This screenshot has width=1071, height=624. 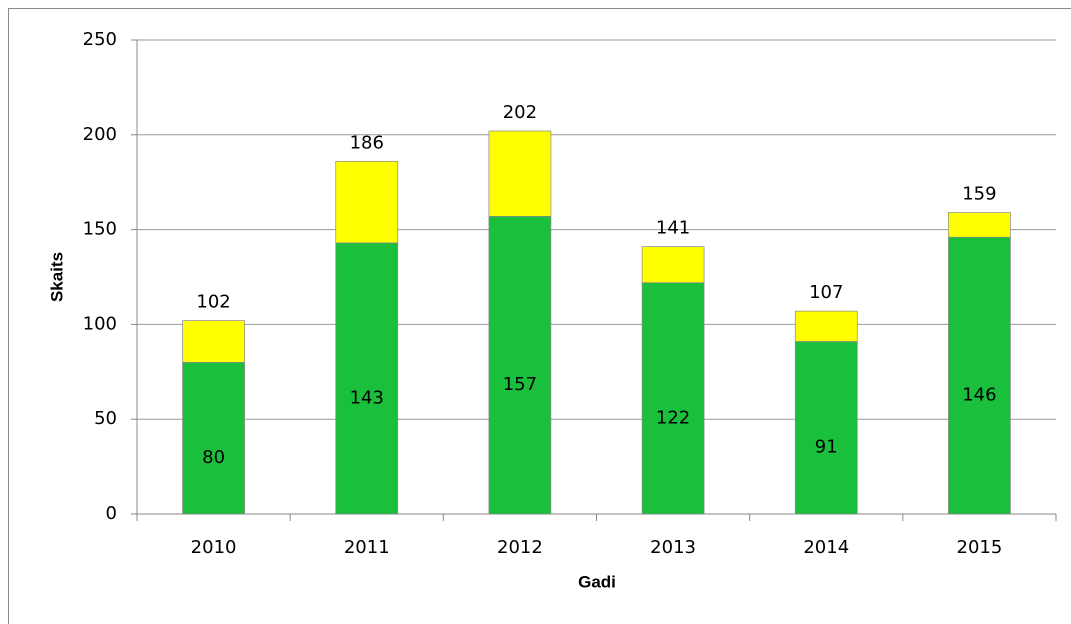 I want to click on data-label: 122, so click(x=673, y=417).